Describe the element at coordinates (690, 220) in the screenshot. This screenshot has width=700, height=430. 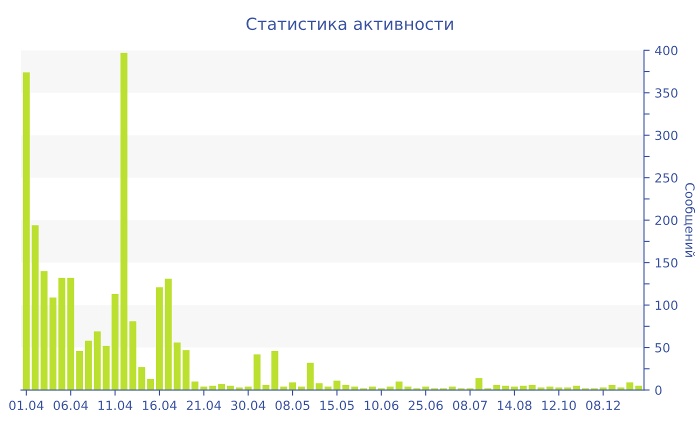
I see `y-axis-title: Сообщений` at that location.